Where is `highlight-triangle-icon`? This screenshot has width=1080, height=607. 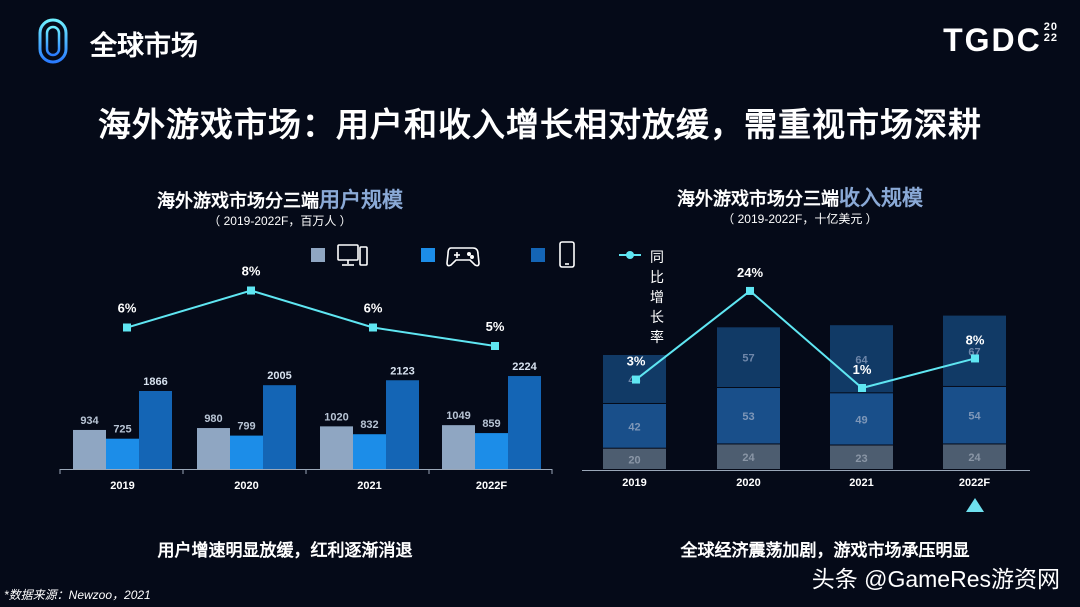
highlight-triangle-icon is located at coordinates (975, 505).